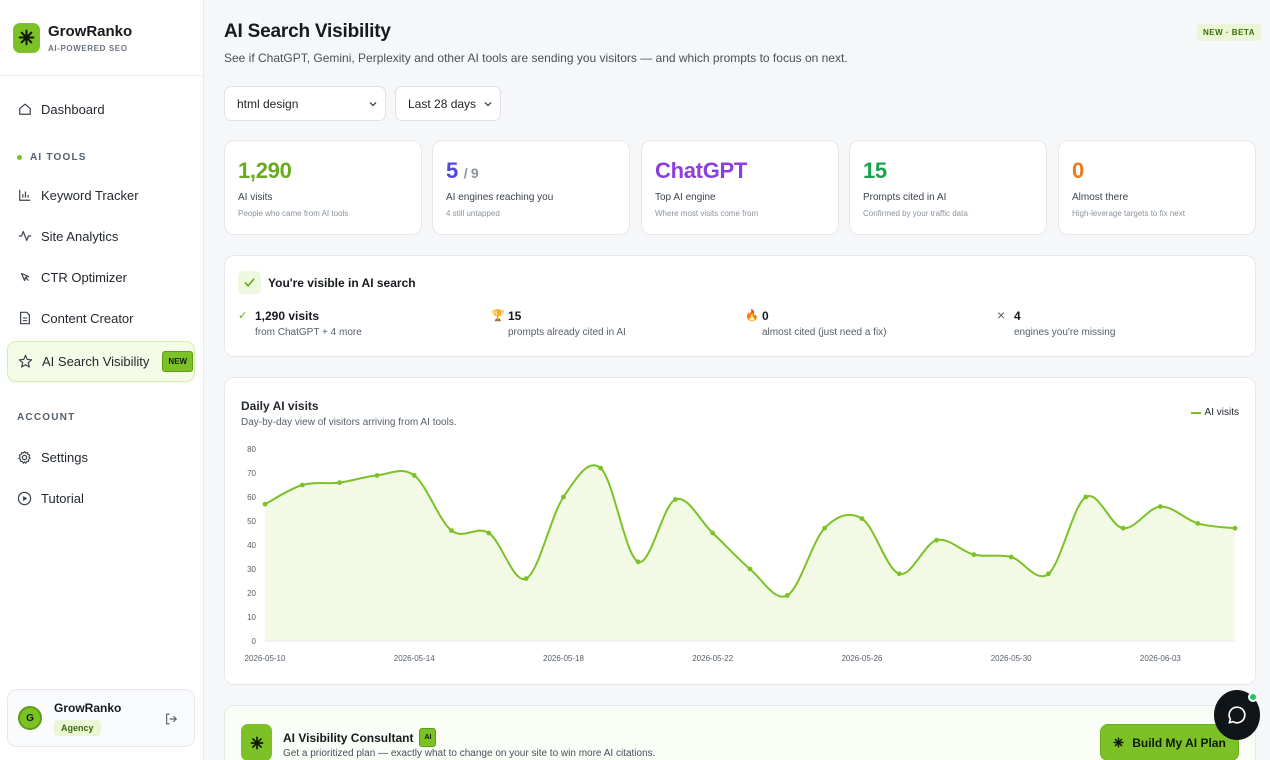  Describe the element at coordinates (77, 727) in the screenshot. I see `user-role-badge: Agency` at that location.